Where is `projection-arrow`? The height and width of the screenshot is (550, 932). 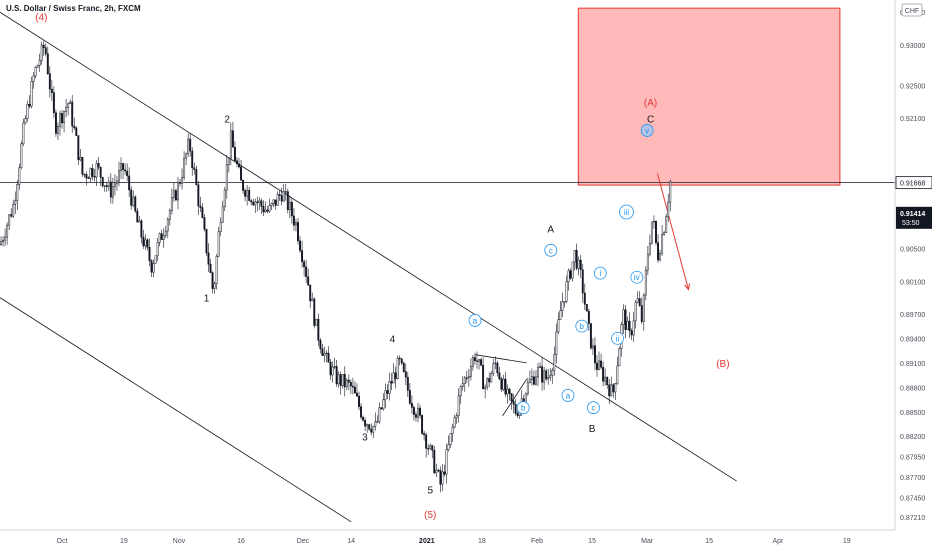
projection-arrow is located at coordinates (672, 231).